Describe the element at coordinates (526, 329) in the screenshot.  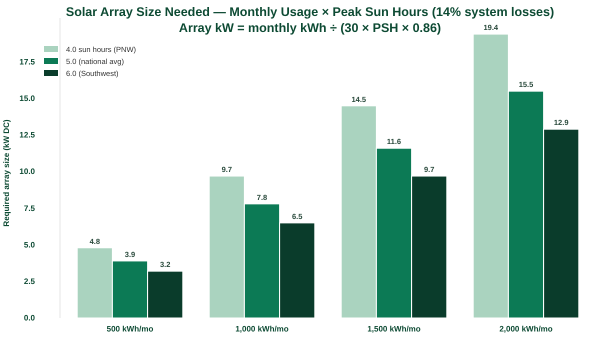
I see `x-tick-label: 2,000 kWh/mo` at that location.